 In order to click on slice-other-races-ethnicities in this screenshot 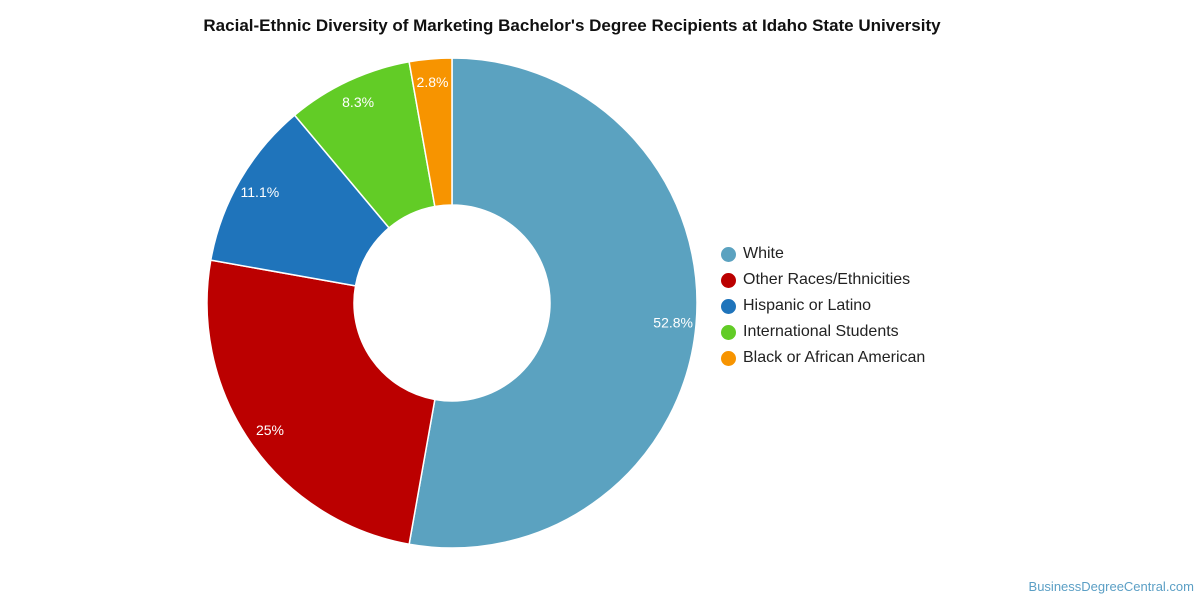, I will do `click(321, 402)`.